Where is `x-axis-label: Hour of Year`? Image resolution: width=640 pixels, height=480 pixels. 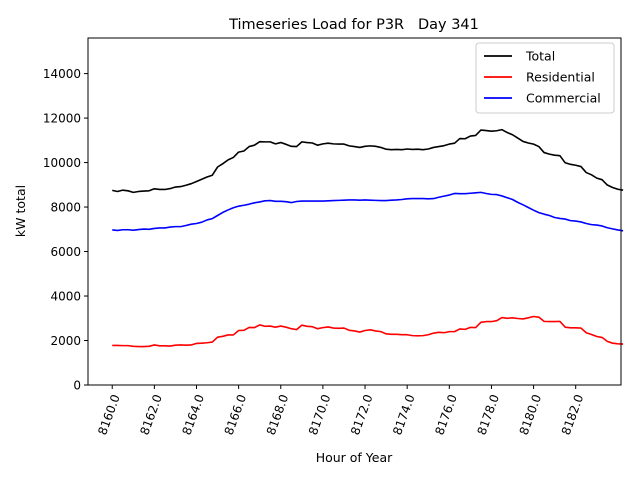 x-axis-label: Hour of Year is located at coordinates (354, 457).